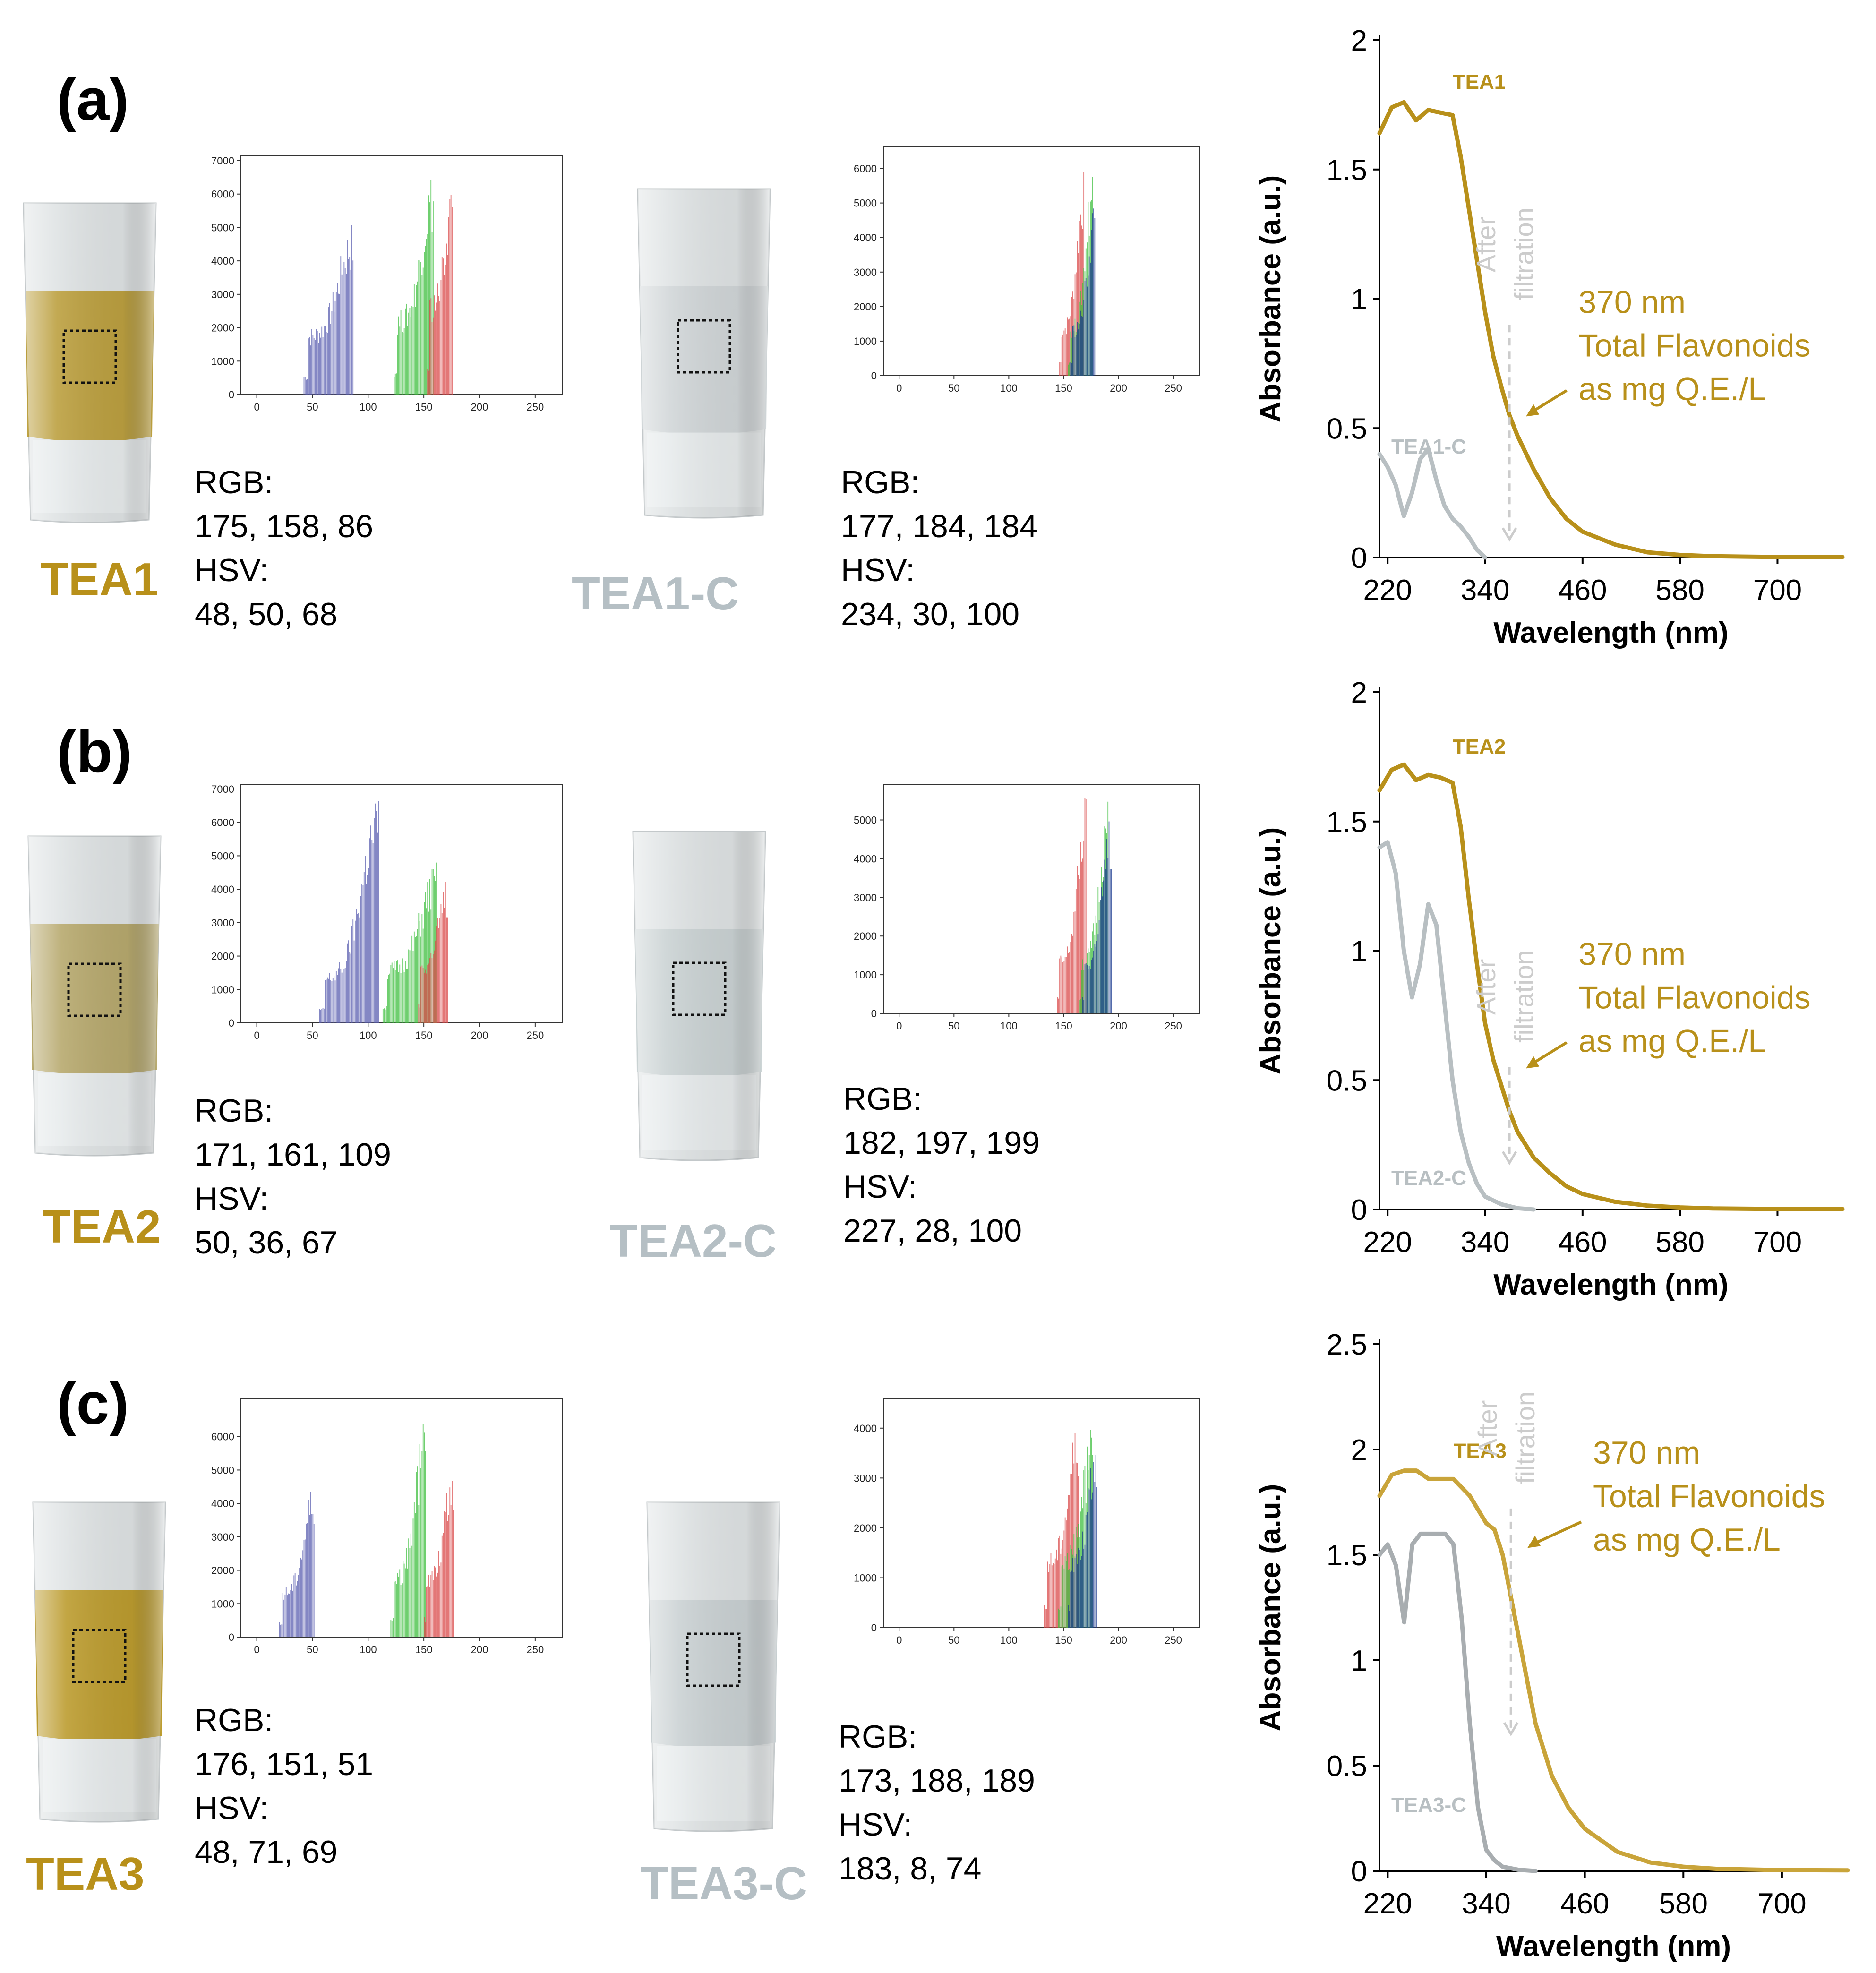 The width and height of the screenshot is (1876, 1973). I want to click on x-tick-label: 150, so click(1063, 1026).